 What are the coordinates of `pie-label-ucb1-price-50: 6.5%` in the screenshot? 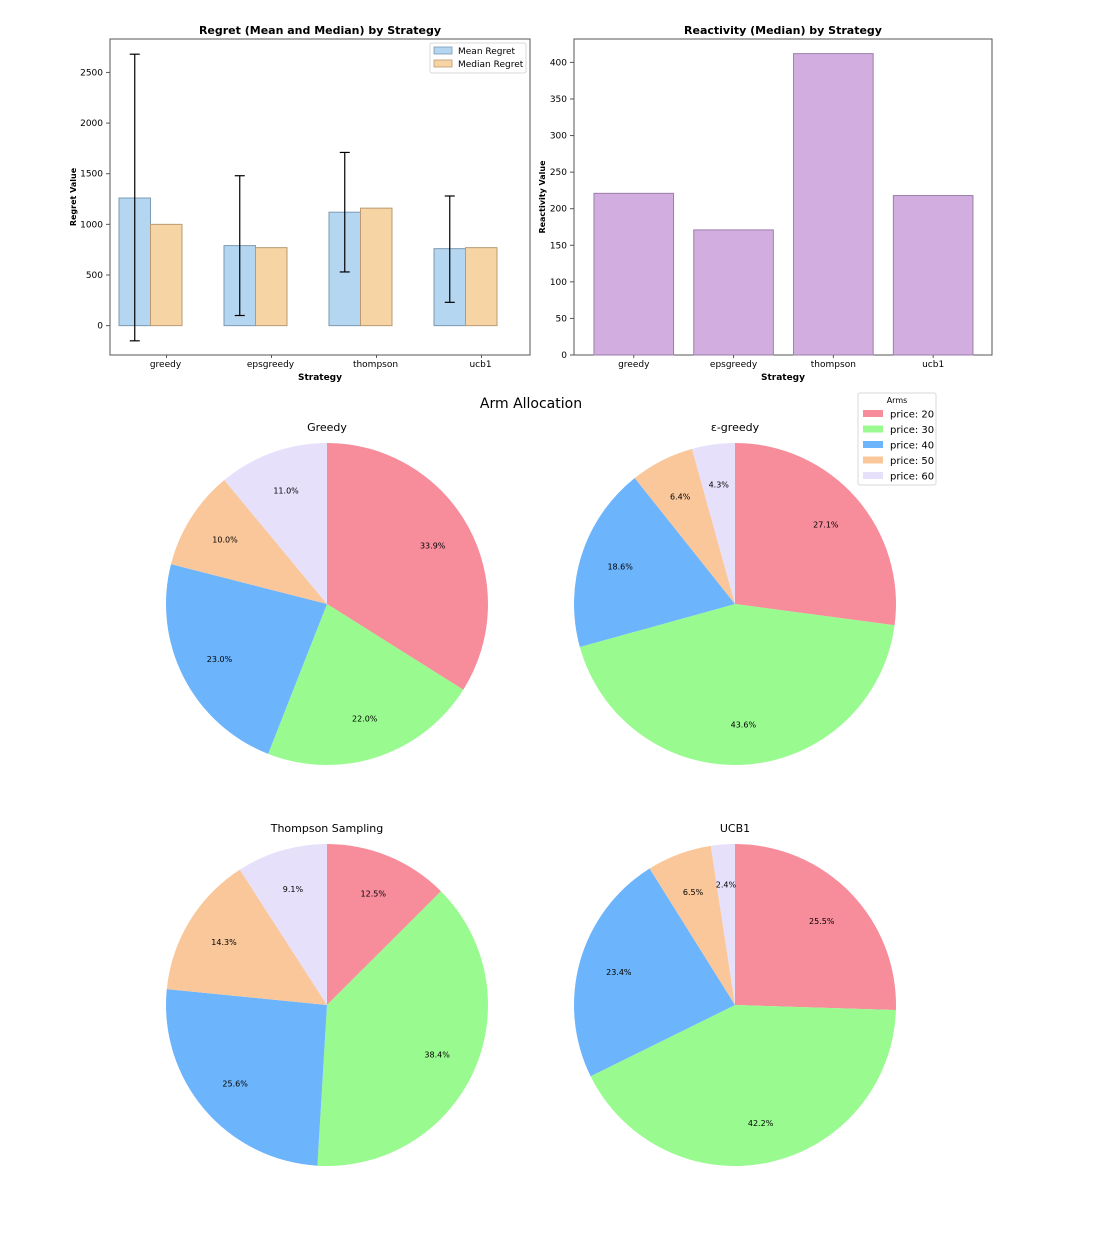 It's located at (693, 892).